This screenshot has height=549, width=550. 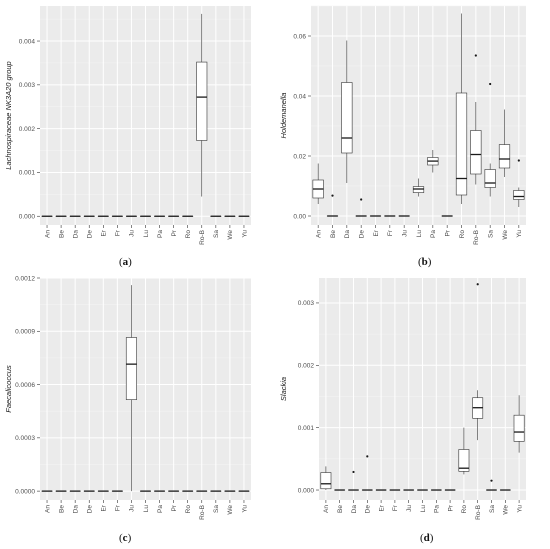 What do you see at coordinates (8, 389) in the screenshot?
I see `y-axis-label: Faecalicoccus` at bounding box center [8, 389].